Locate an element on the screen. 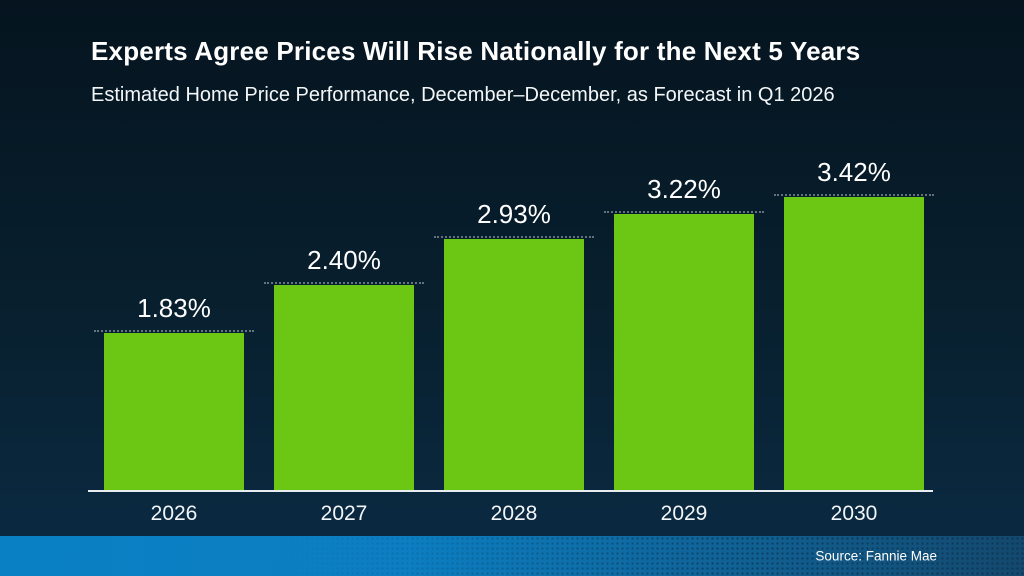 This screenshot has height=576, width=1024. bar-value-label-2027: 2.40% is located at coordinates (344, 260).